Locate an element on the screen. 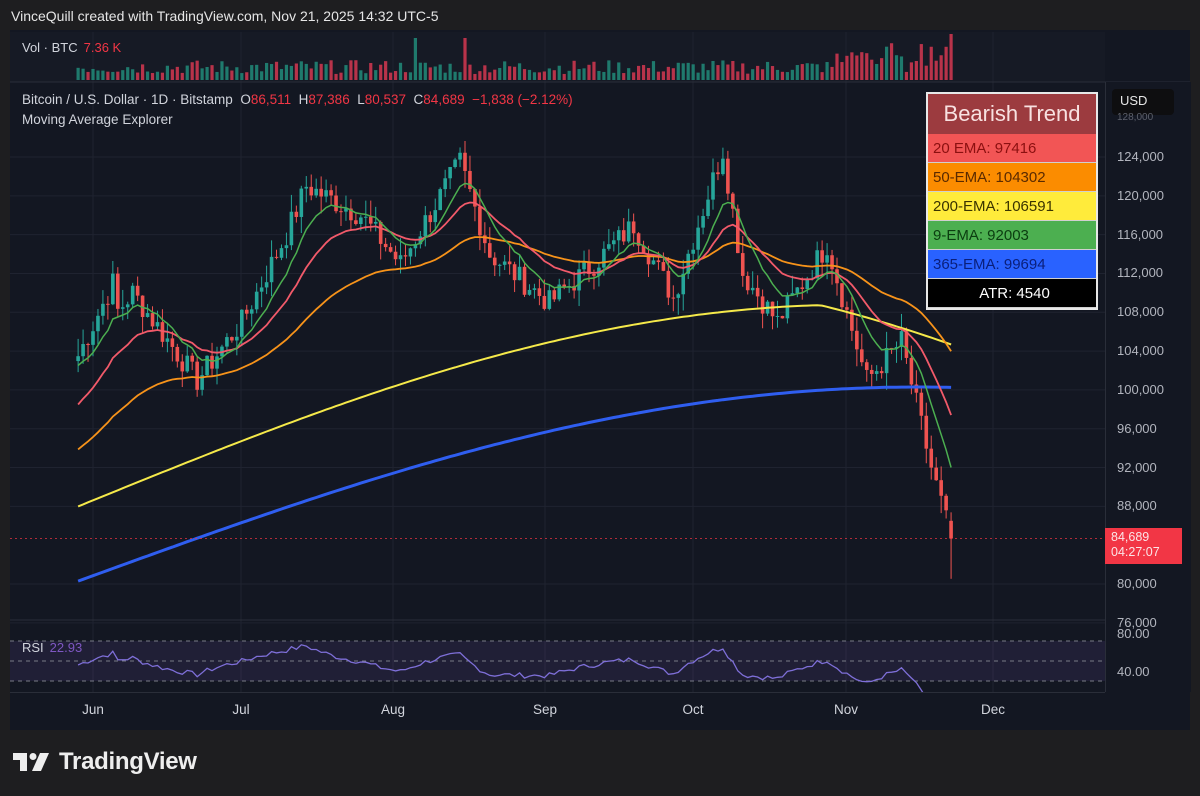 The width and height of the screenshot is (1200, 796). price-tick: 96,000 is located at coordinates (1137, 428).